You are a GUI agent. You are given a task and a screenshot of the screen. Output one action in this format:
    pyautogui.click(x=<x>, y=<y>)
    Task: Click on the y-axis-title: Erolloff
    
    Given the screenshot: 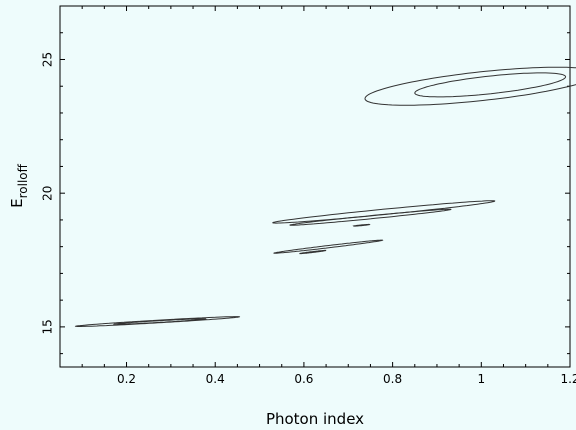 What is the action you would take?
    pyautogui.click(x=19, y=185)
    